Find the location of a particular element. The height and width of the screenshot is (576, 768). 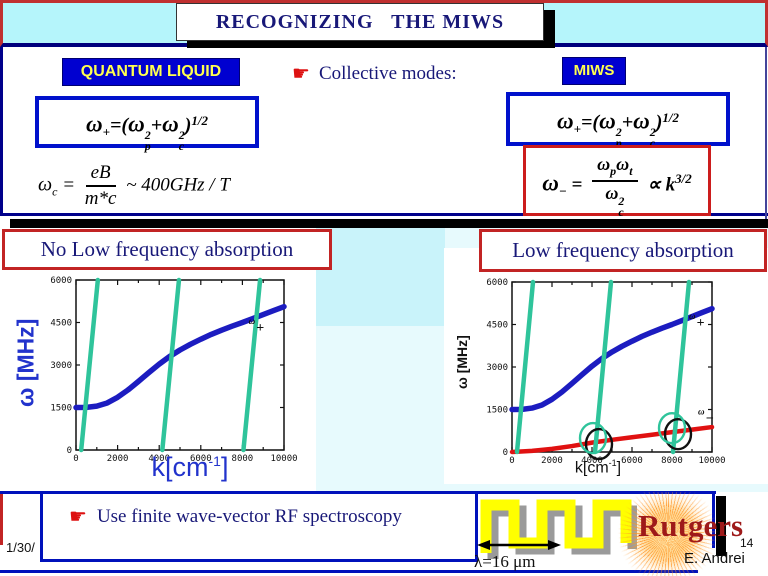

left-red-edge is located at coordinates (1, 519).